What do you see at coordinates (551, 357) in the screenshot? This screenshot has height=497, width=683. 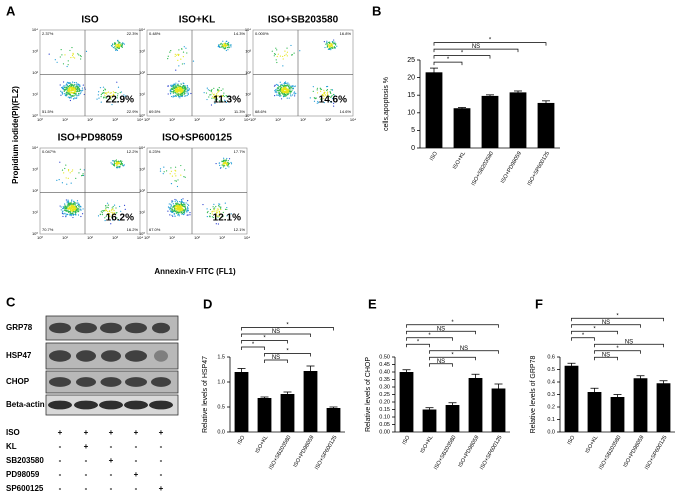 I see `y-tick-label: 0.6` at bounding box center [551, 357].